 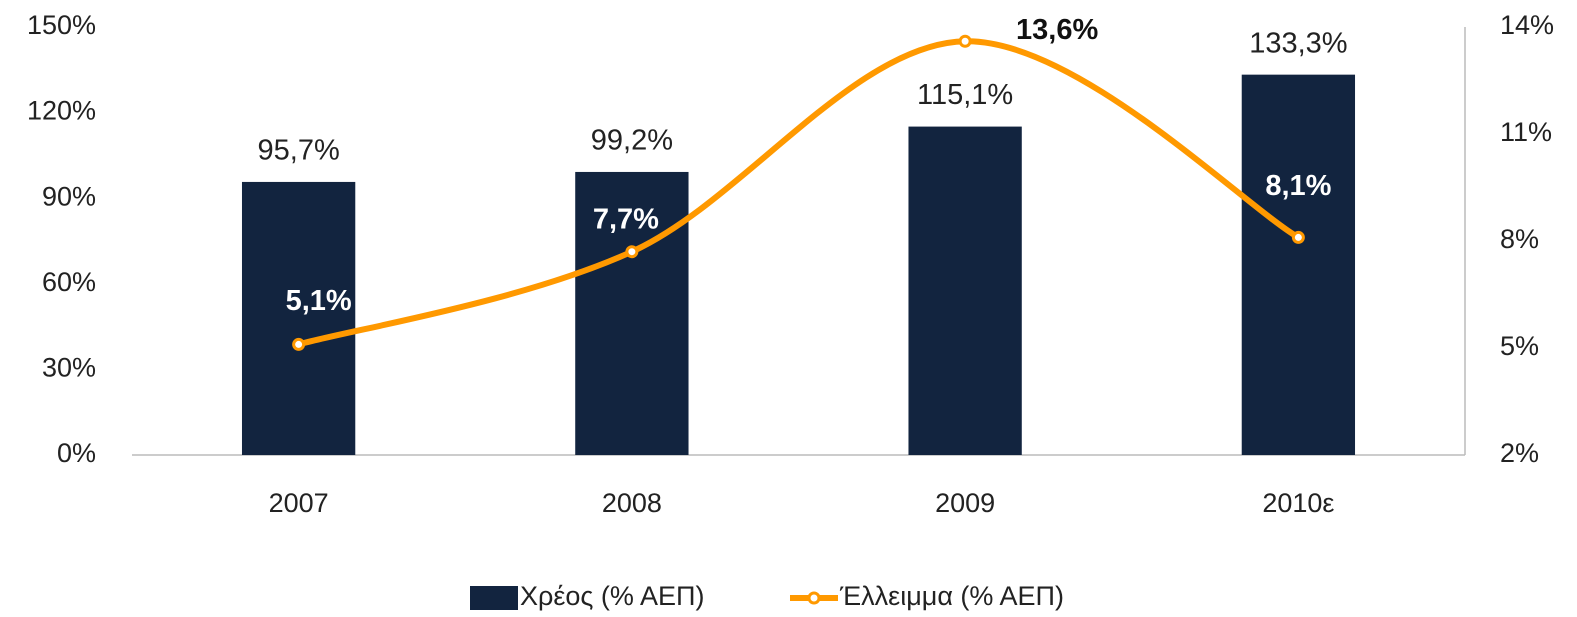 I want to click on legend-marker, so click(x=814, y=598).